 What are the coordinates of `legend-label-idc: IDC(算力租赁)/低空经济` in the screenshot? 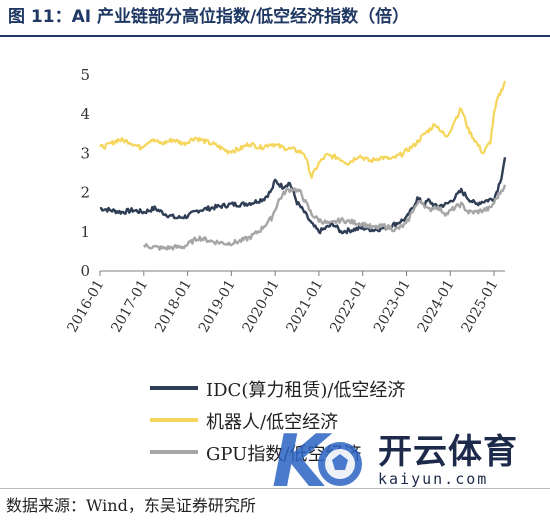 It's located at (306, 390).